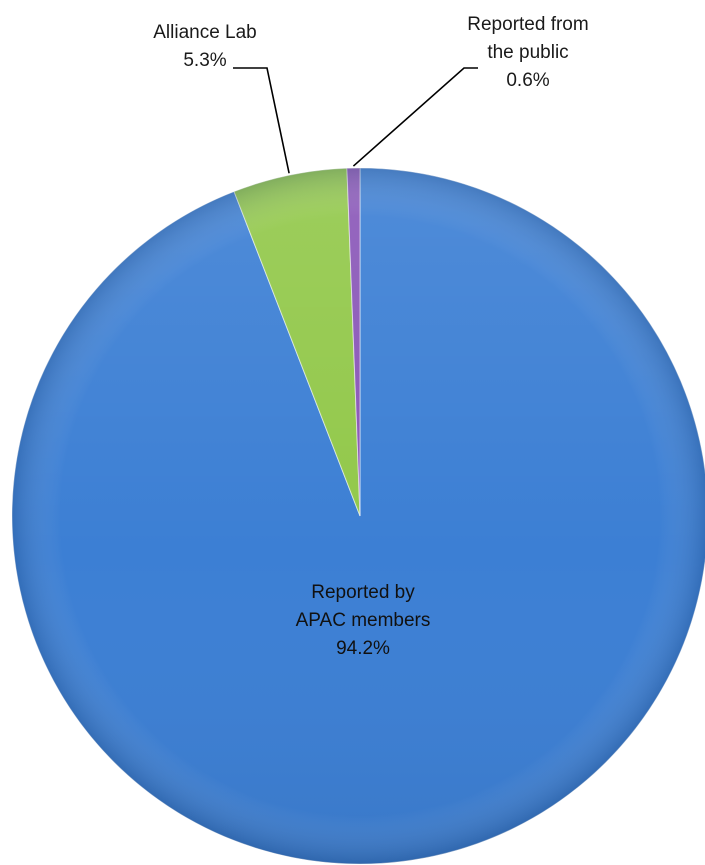 Image resolution: width=705 pixels, height=865 pixels. Describe the element at coordinates (363, 620) in the screenshot. I see `slice-label-reported-by-apac-members: Reported by APAC members 94.2%` at that location.